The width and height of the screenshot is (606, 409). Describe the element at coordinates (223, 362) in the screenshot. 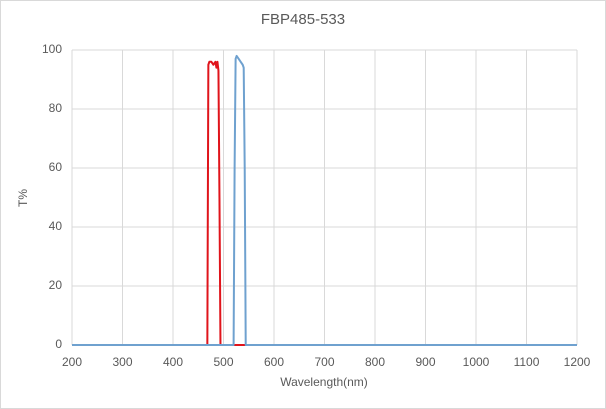

I see `x-tick-label: 500` at that location.